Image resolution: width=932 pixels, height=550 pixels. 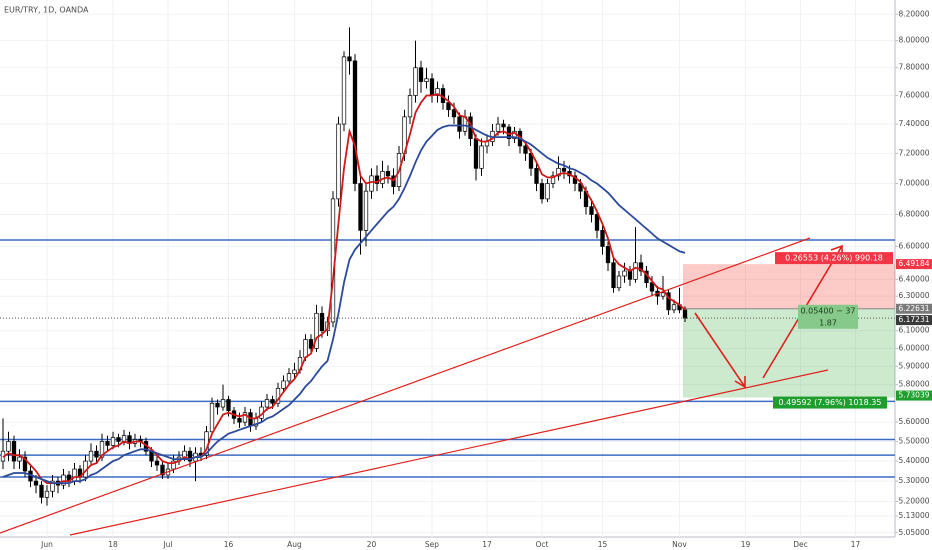 What do you see at coordinates (913, 182) in the screenshot?
I see `y-tick-label: 7.00000` at bounding box center [913, 182].